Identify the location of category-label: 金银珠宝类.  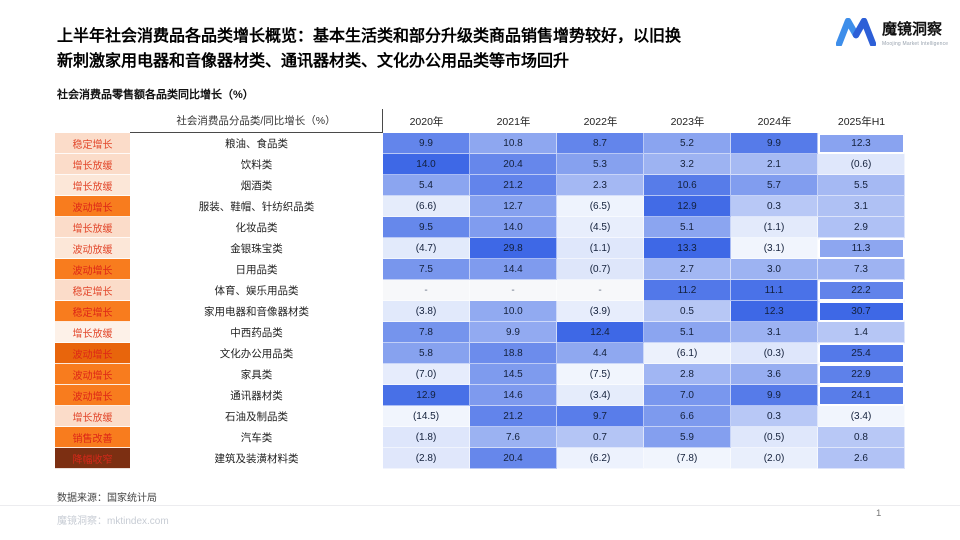
(256, 248).